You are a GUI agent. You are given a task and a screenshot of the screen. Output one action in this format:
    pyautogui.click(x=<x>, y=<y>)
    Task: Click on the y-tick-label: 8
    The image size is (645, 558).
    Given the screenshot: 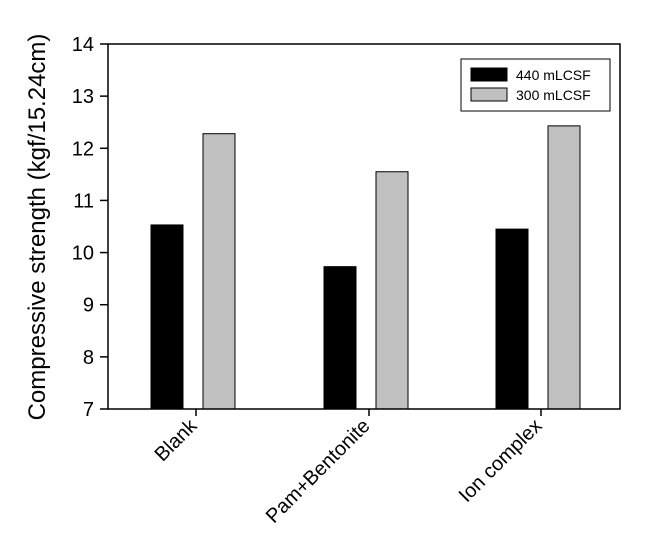 What is the action you would take?
    pyautogui.click(x=88, y=358)
    